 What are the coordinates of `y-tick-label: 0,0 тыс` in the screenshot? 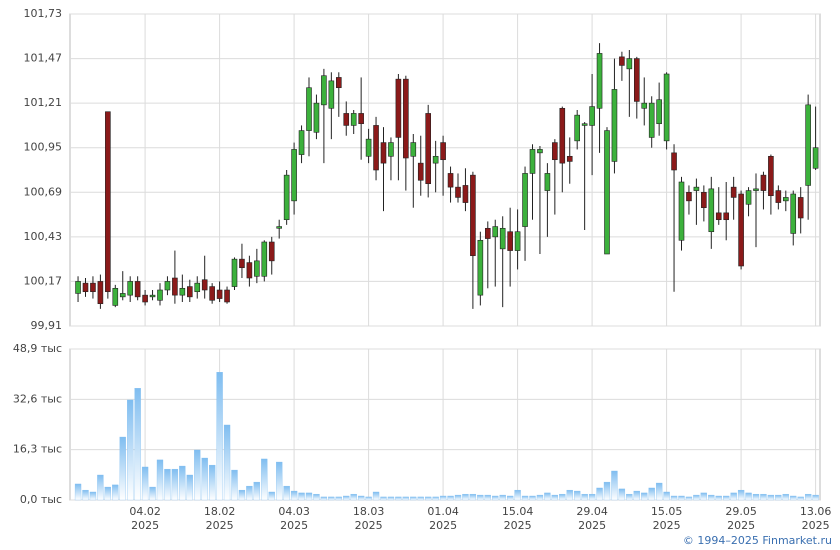 It's located at (41, 499).